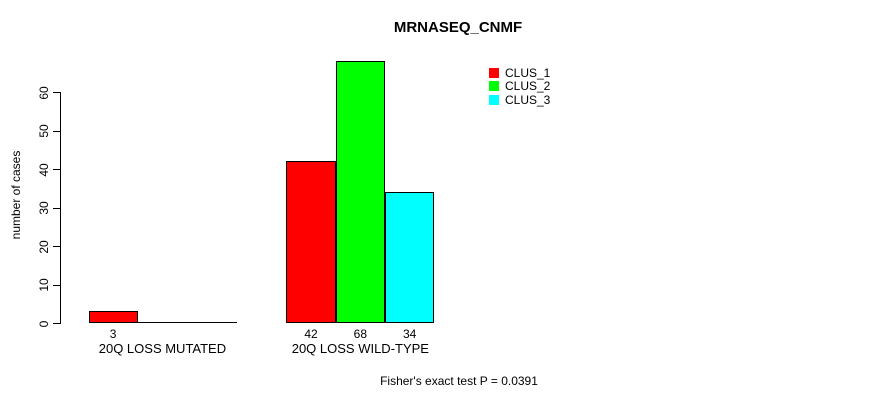 The height and width of the screenshot is (400, 890). I want to click on bar-clus_3-zero, so click(212, 322).